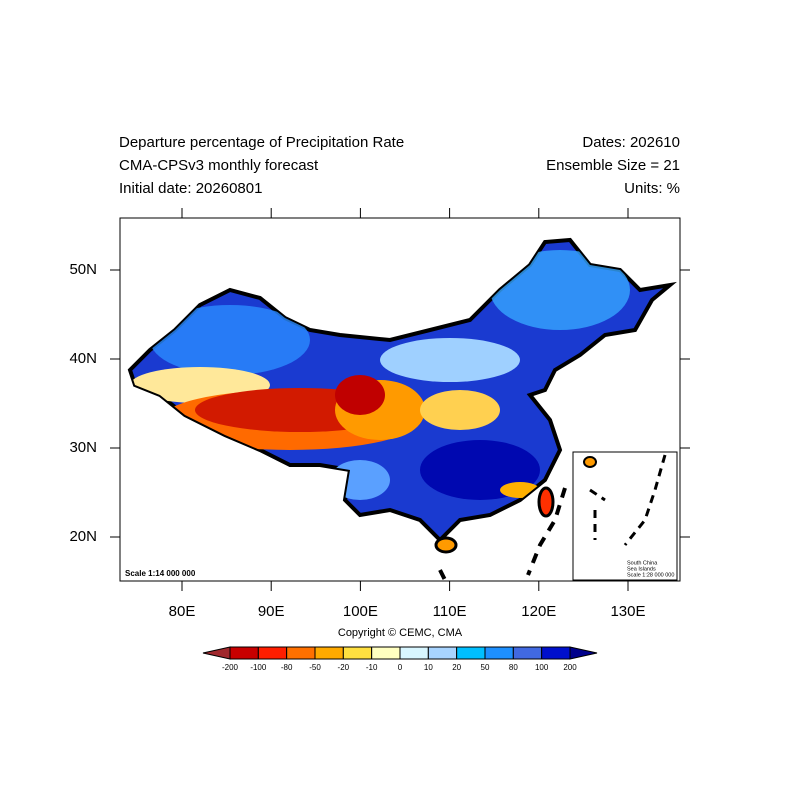  What do you see at coordinates (641, 569) in the screenshot?
I see `inset-text: Sea Islands` at bounding box center [641, 569].